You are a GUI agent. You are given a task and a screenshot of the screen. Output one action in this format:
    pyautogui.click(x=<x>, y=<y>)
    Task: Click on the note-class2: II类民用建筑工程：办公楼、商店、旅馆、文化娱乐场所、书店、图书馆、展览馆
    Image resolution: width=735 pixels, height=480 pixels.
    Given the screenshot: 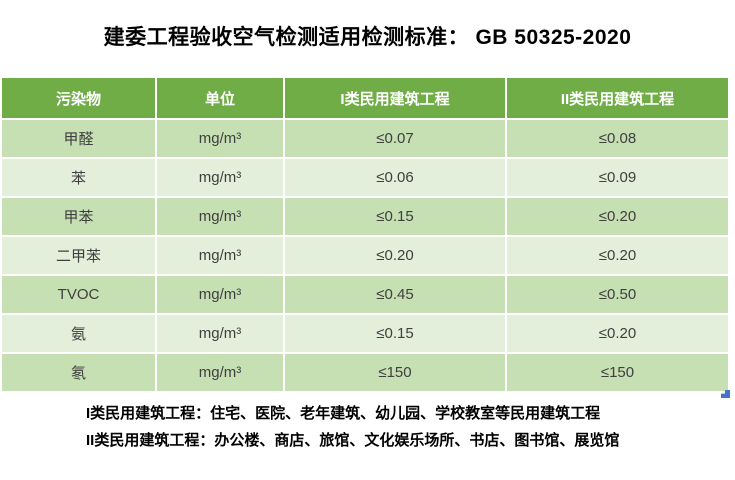 What is the action you would take?
    pyautogui.click(x=353, y=440)
    